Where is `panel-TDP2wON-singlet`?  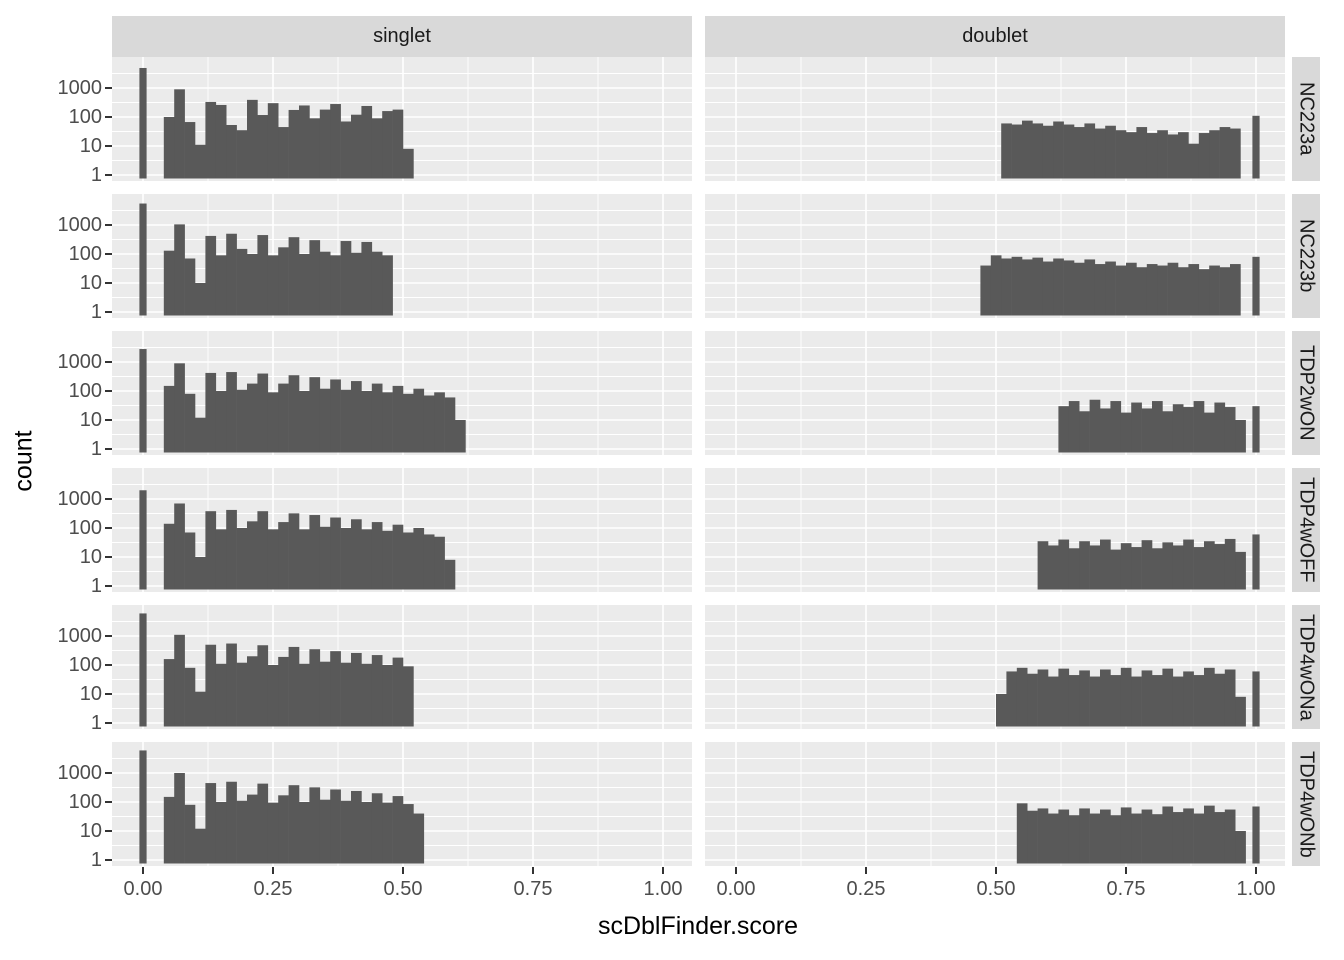
panel-TDP2wON-singlet is located at coordinates (402, 393).